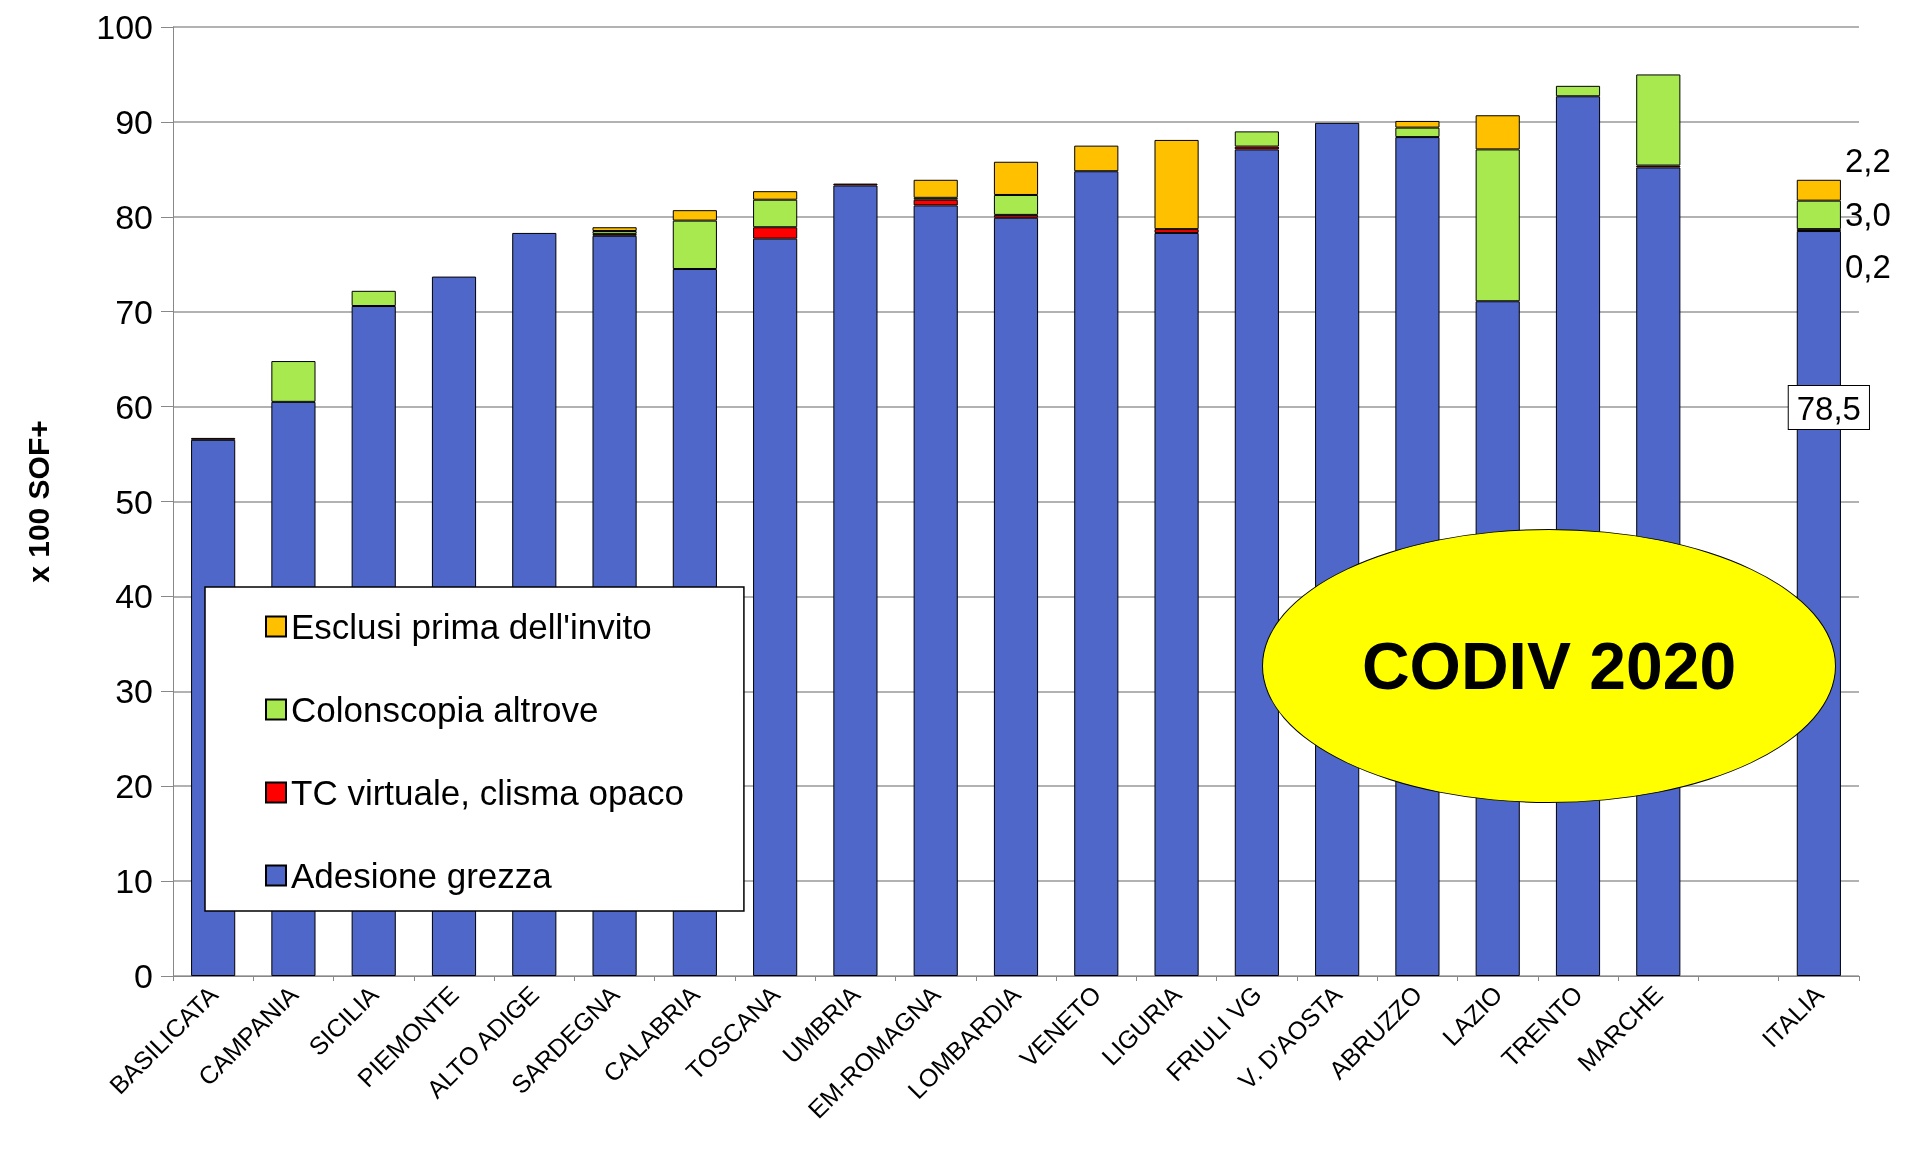  I want to click on y-tick-label: 20, so click(134, 786).